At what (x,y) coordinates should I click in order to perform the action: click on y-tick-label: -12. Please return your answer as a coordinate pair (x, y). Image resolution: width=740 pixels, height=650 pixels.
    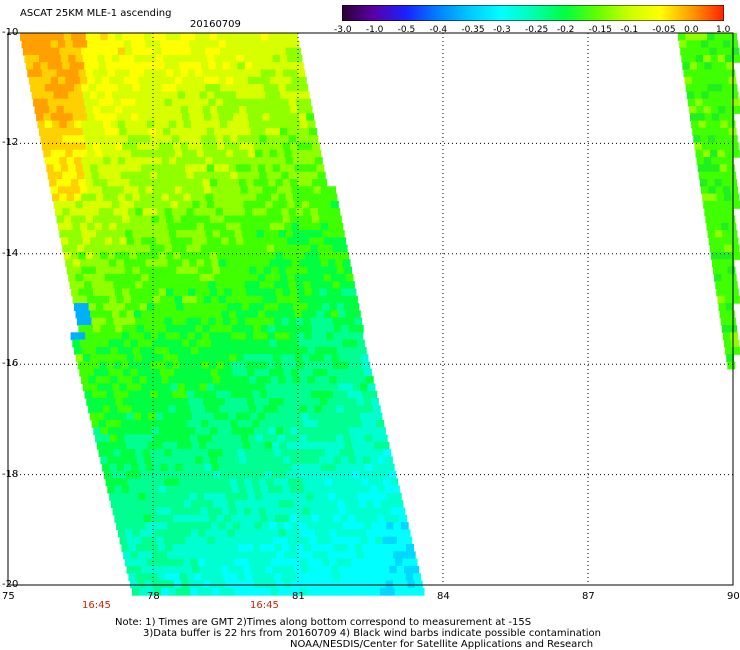
    Looking at the image, I should click on (10, 143).